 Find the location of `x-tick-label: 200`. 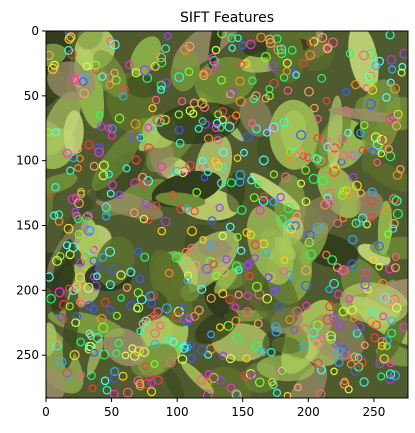

x-tick-label: 200 is located at coordinates (308, 412).